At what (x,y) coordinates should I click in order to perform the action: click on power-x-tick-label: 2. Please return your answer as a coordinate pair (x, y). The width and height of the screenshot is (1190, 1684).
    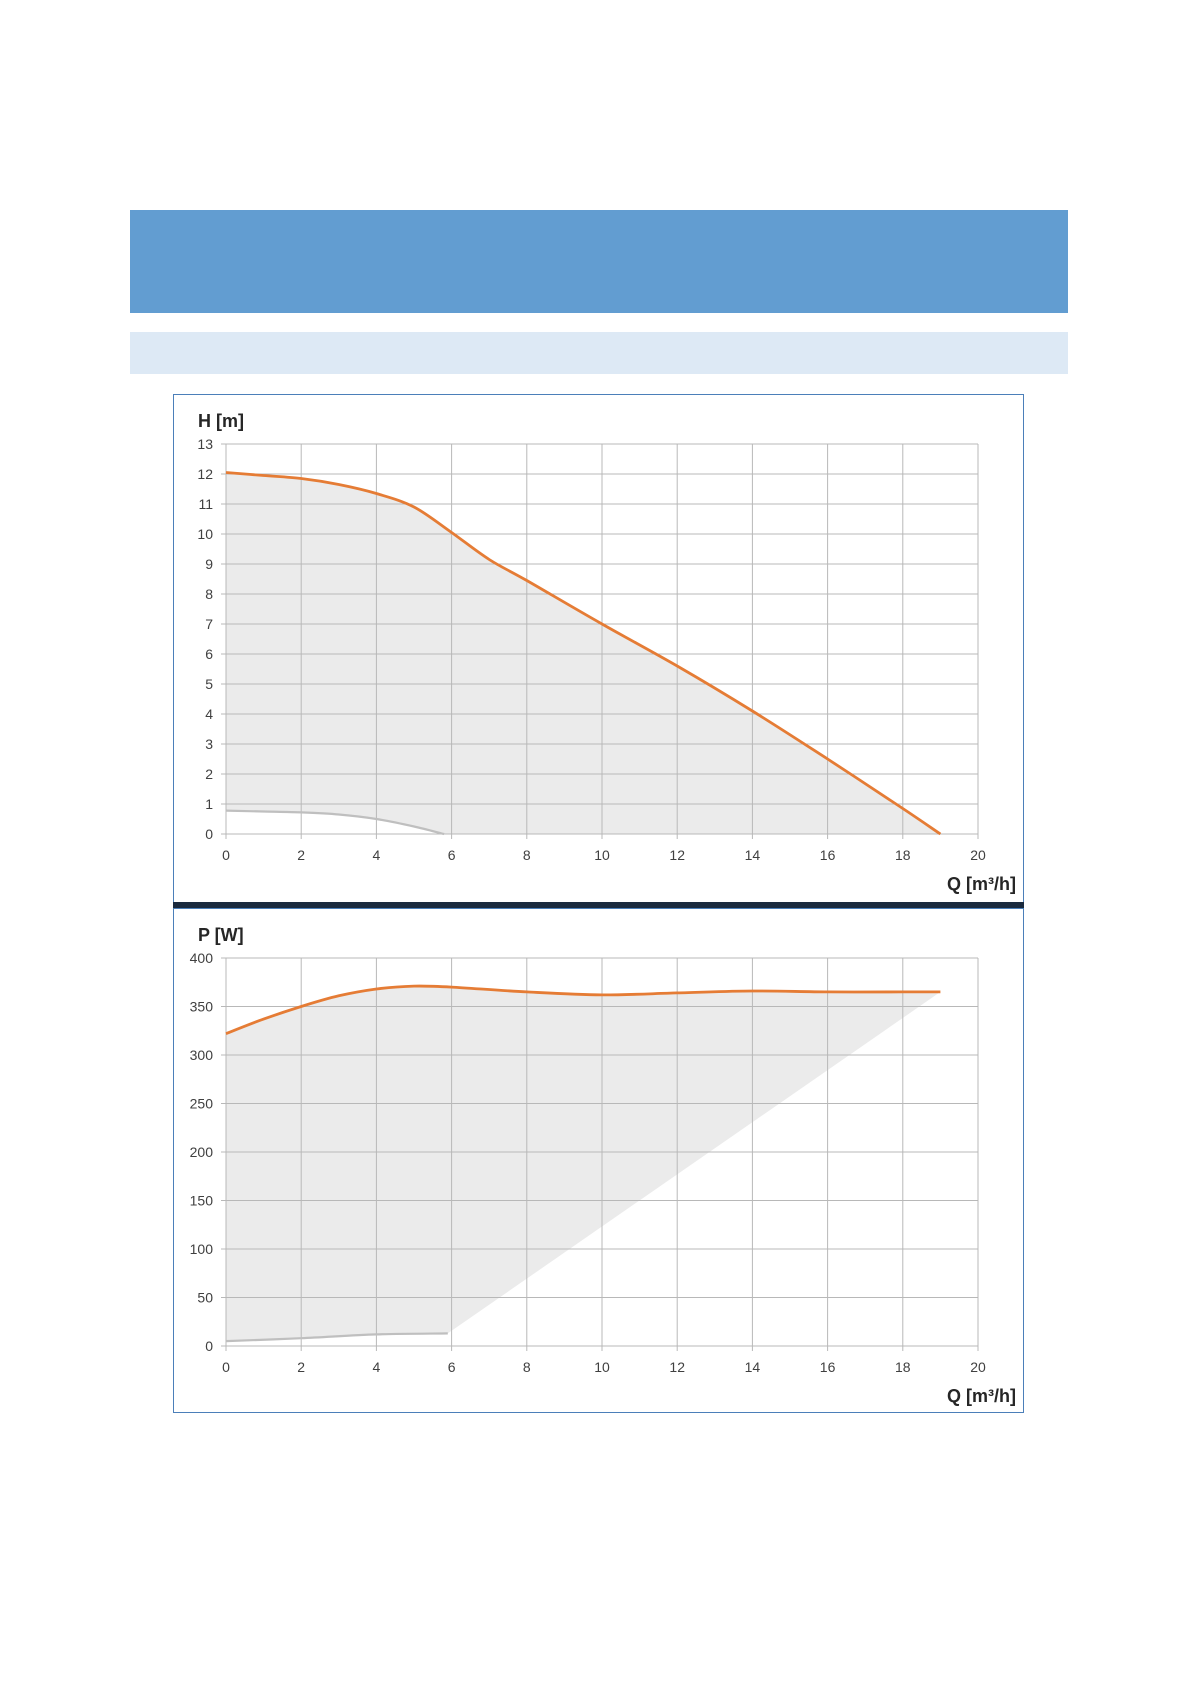
    Looking at the image, I should click on (301, 1367).